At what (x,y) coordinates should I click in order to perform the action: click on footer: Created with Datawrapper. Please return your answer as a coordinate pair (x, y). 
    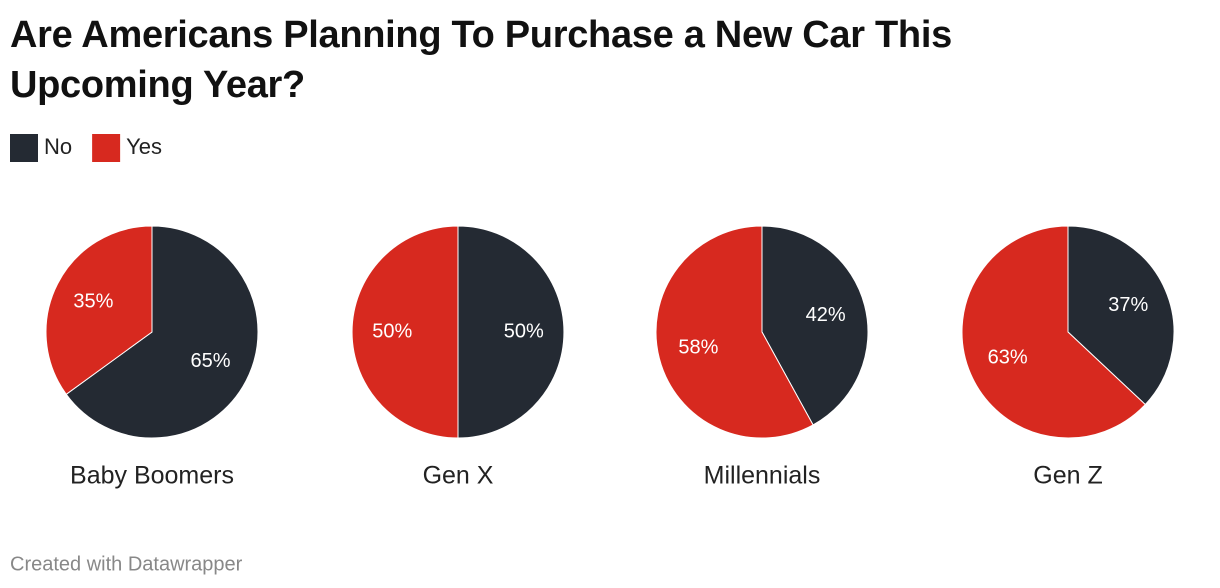
    Looking at the image, I should click on (126, 564).